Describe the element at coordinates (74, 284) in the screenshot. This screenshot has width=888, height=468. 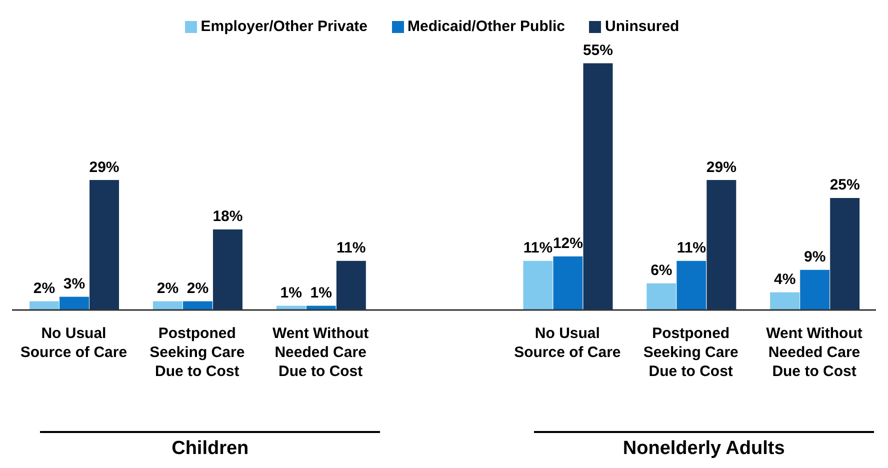
I see `data-label: 3%` at that location.